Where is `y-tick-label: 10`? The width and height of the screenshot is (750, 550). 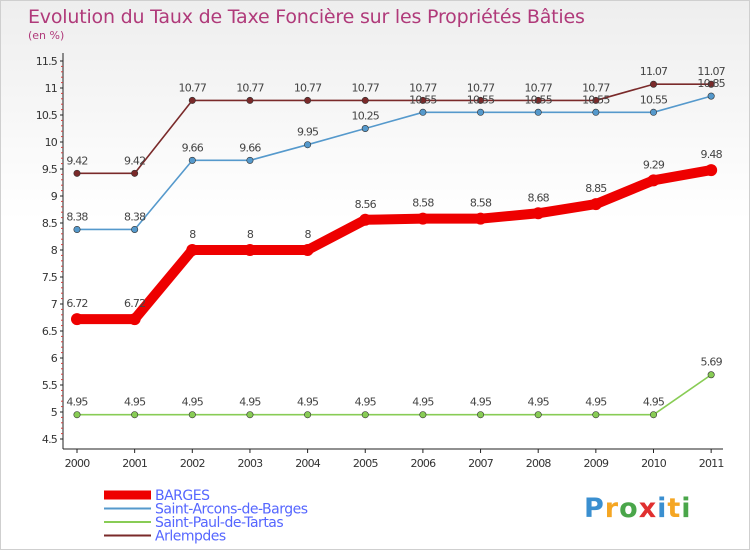 y-tick-label: 10 is located at coordinates (51, 142).